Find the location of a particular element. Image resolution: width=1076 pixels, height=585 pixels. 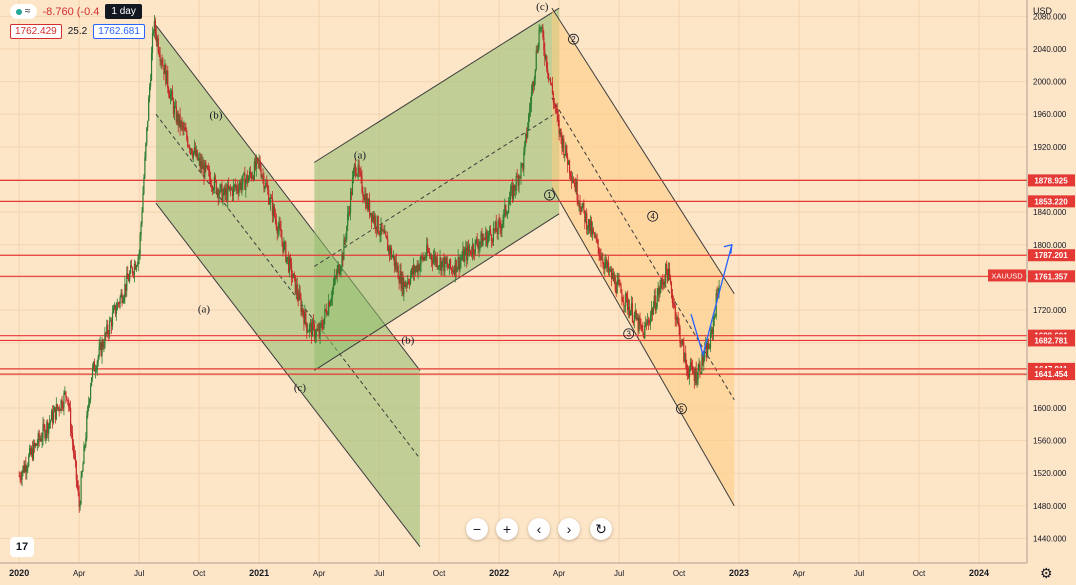

zoom-out-button: − is located at coordinates (477, 529).